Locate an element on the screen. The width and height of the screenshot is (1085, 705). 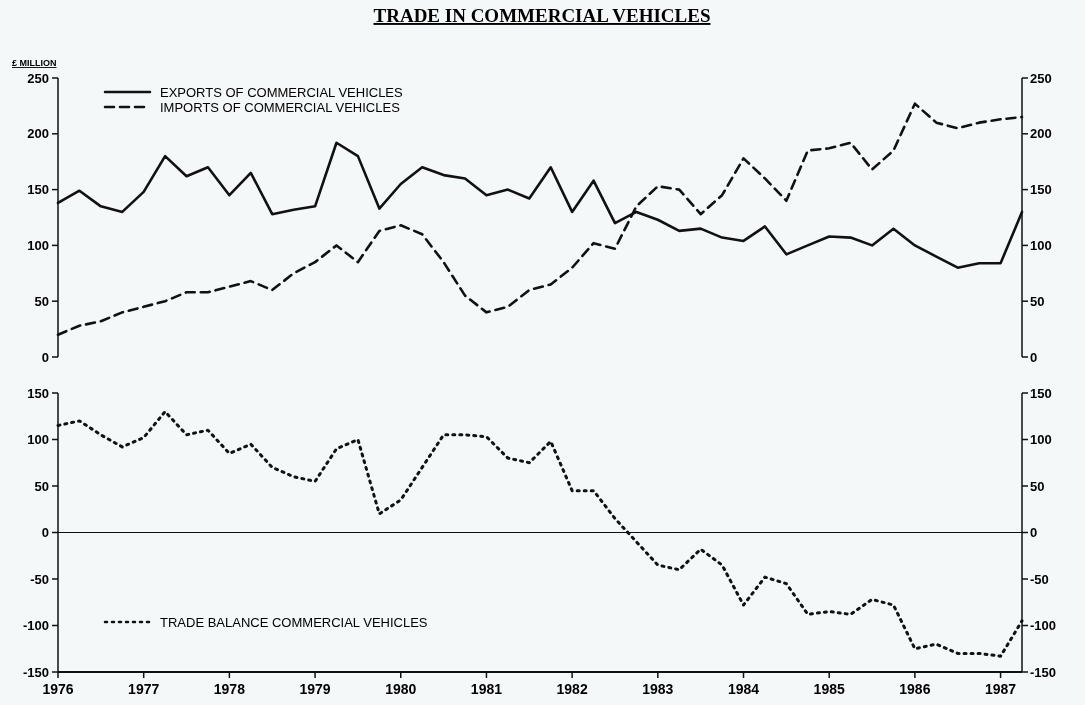
x-tick-label: 1982 is located at coordinates (572, 689).